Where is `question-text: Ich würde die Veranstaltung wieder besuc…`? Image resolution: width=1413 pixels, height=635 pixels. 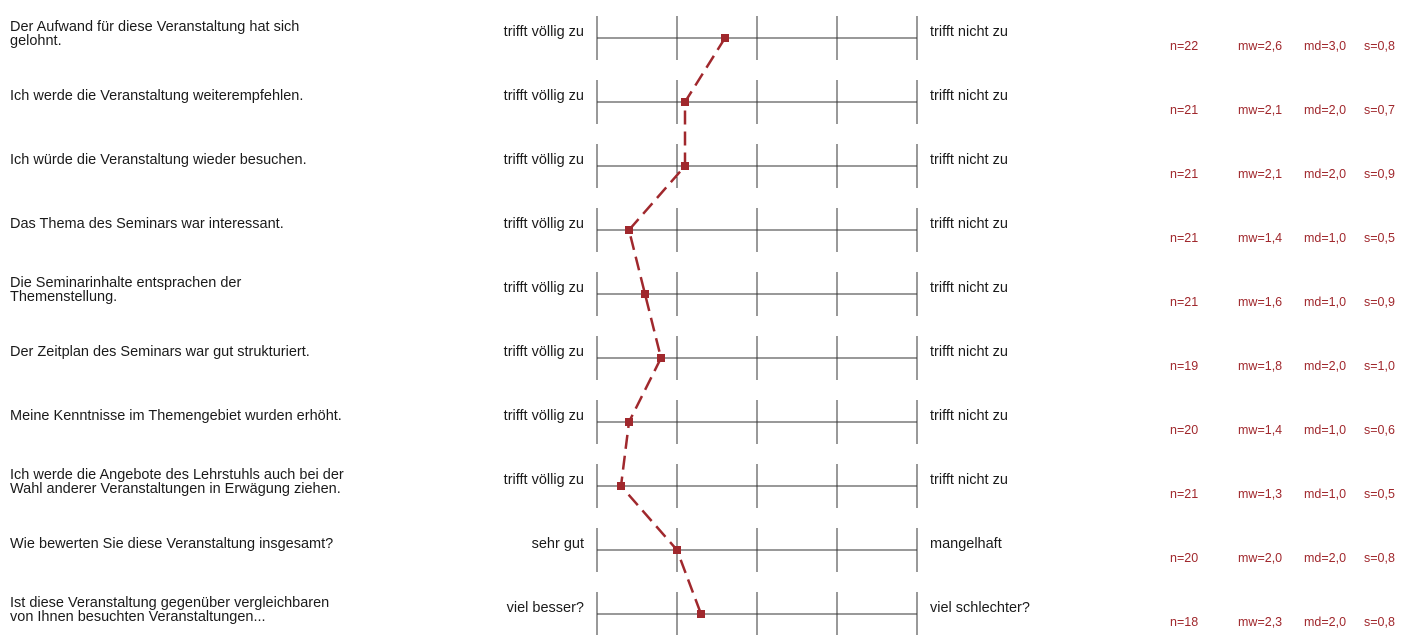
question-text: Ich würde die Veranstaltung wieder besuc… is located at coordinates (158, 160).